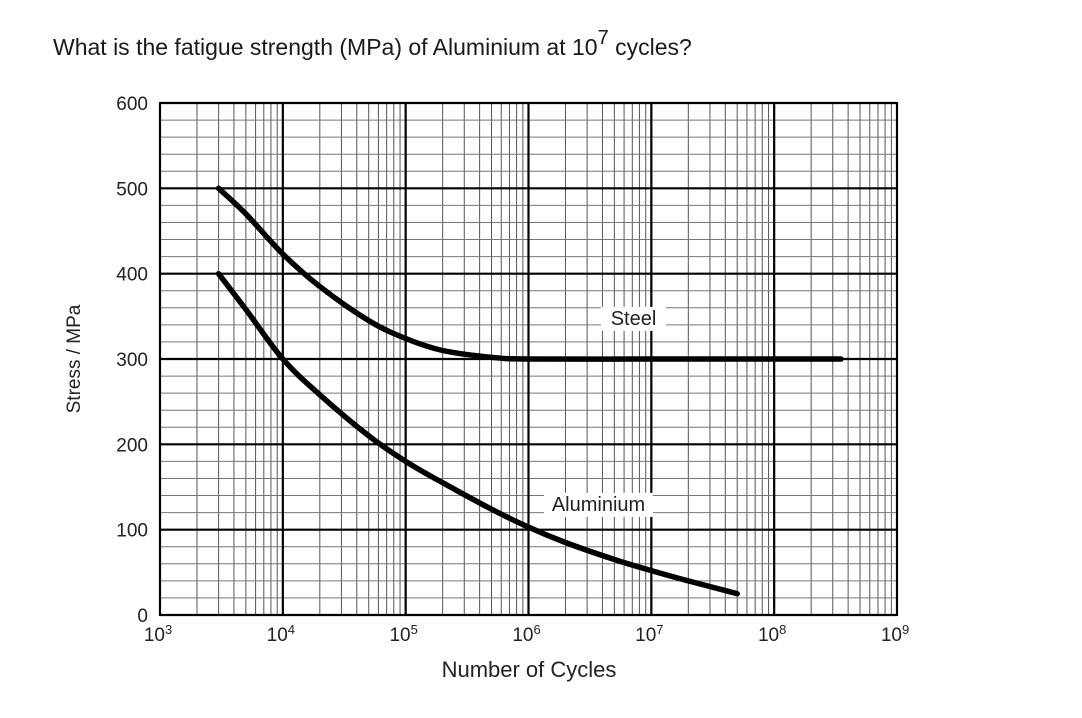 The height and width of the screenshot is (718, 1082). Describe the element at coordinates (132, 275) in the screenshot. I see `y-tick-label: 400` at that location.